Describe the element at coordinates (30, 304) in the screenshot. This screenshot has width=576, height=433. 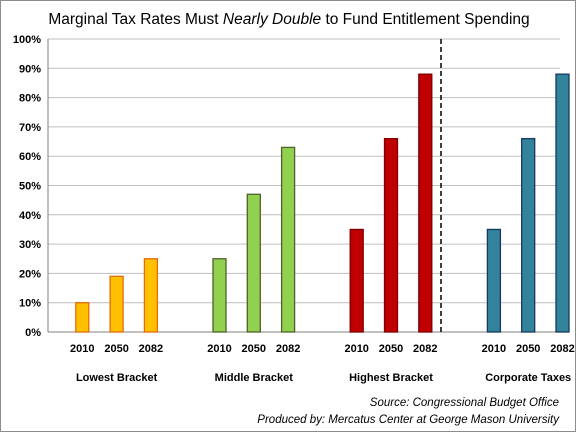
I see `y-tick-label: 10%` at that location.